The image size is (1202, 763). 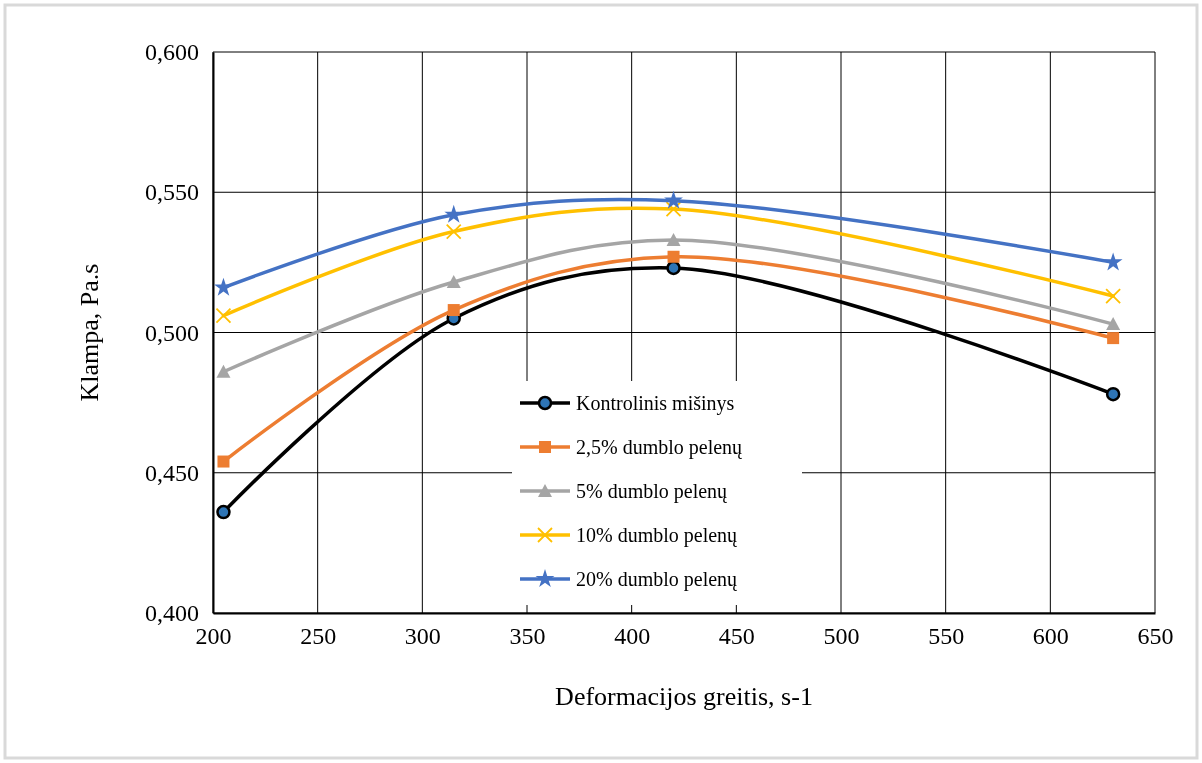 What do you see at coordinates (172, 52) in the screenshot?
I see `y-tick-label: 0,600` at bounding box center [172, 52].